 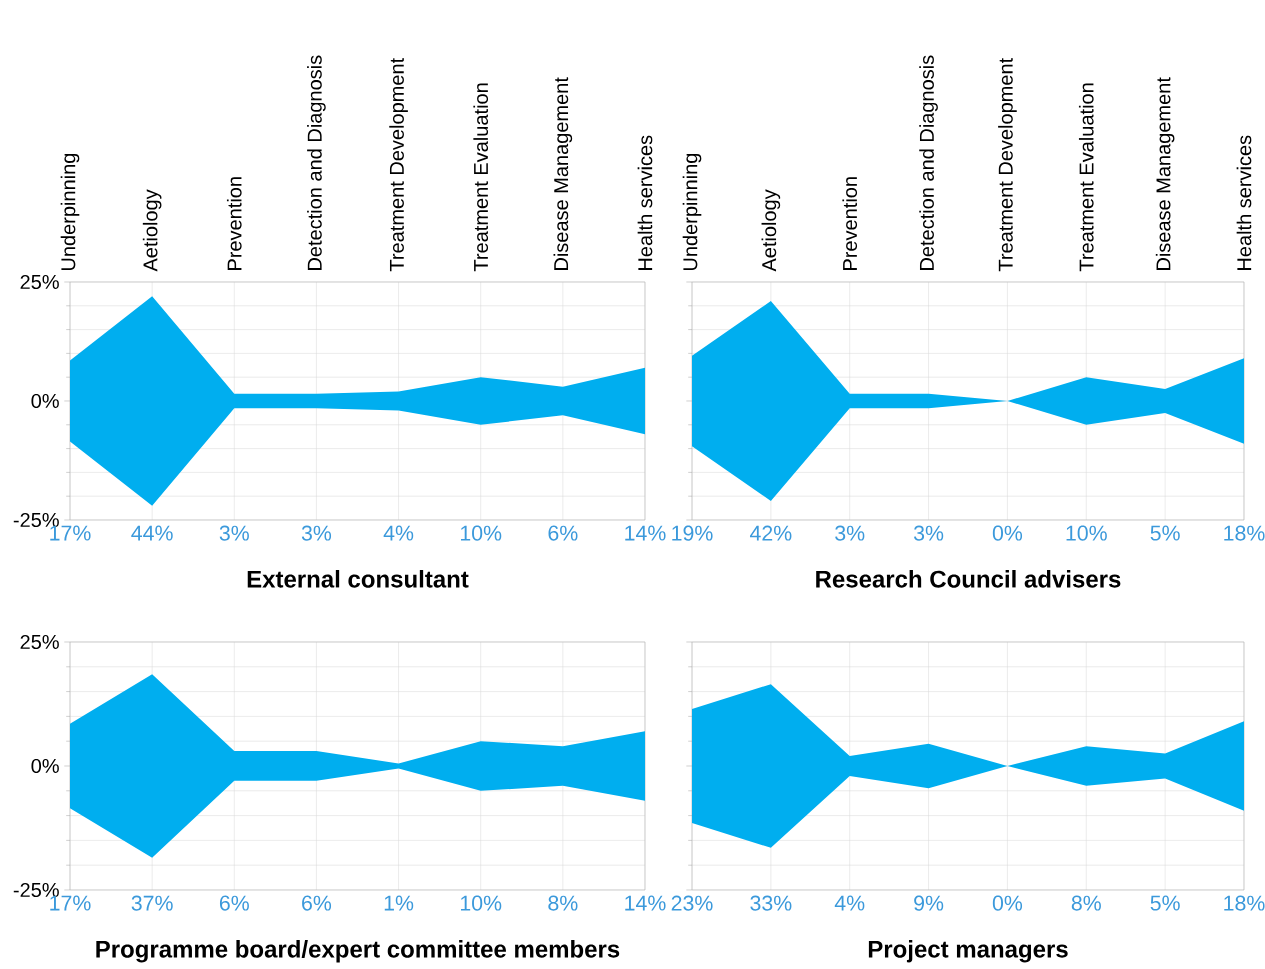 What do you see at coordinates (152, 903) in the screenshot?
I see `text: 37%` at bounding box center [152, 903].